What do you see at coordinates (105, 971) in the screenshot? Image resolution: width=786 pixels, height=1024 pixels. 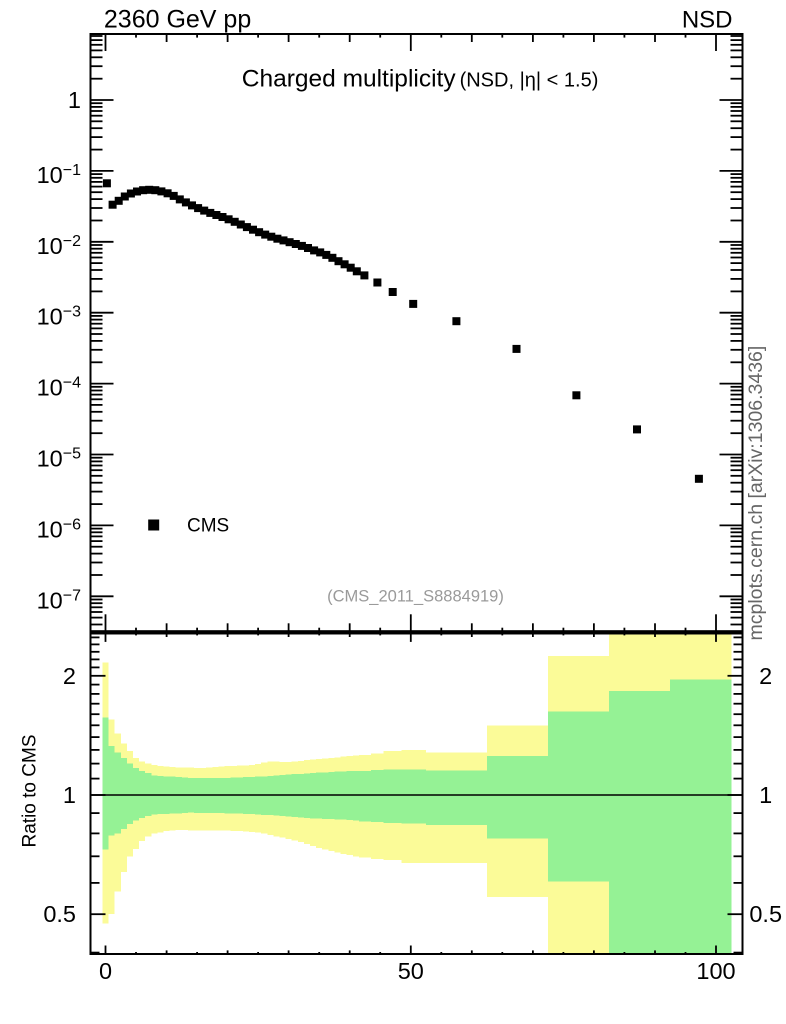 I see `svg-text: 0` at bounding box center [105, 971].